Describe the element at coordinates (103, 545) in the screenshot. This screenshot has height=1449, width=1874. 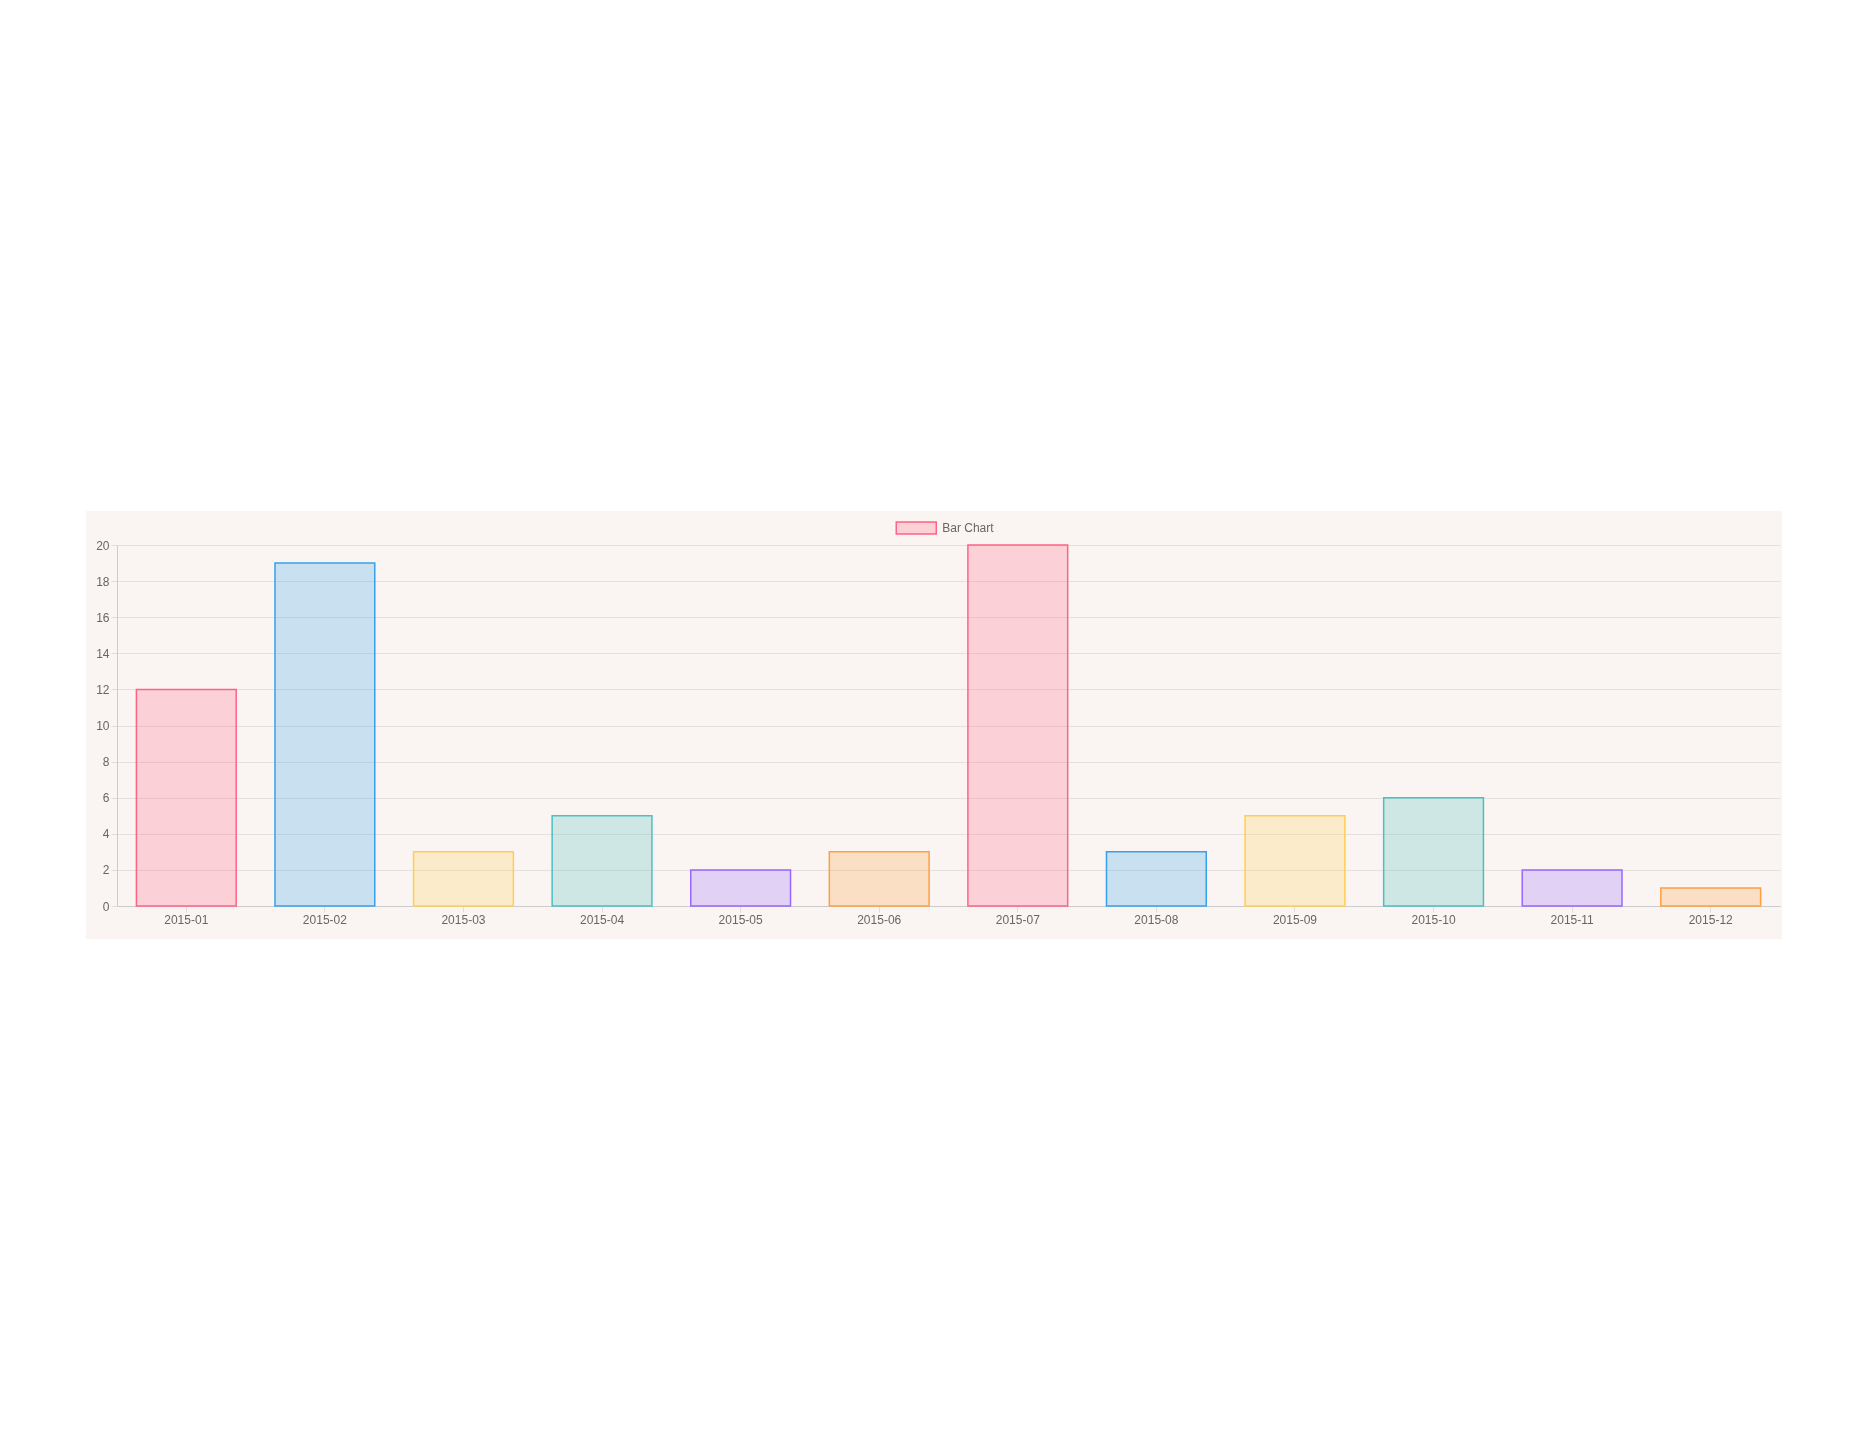
I see `y-tick-label: 20` at that location.